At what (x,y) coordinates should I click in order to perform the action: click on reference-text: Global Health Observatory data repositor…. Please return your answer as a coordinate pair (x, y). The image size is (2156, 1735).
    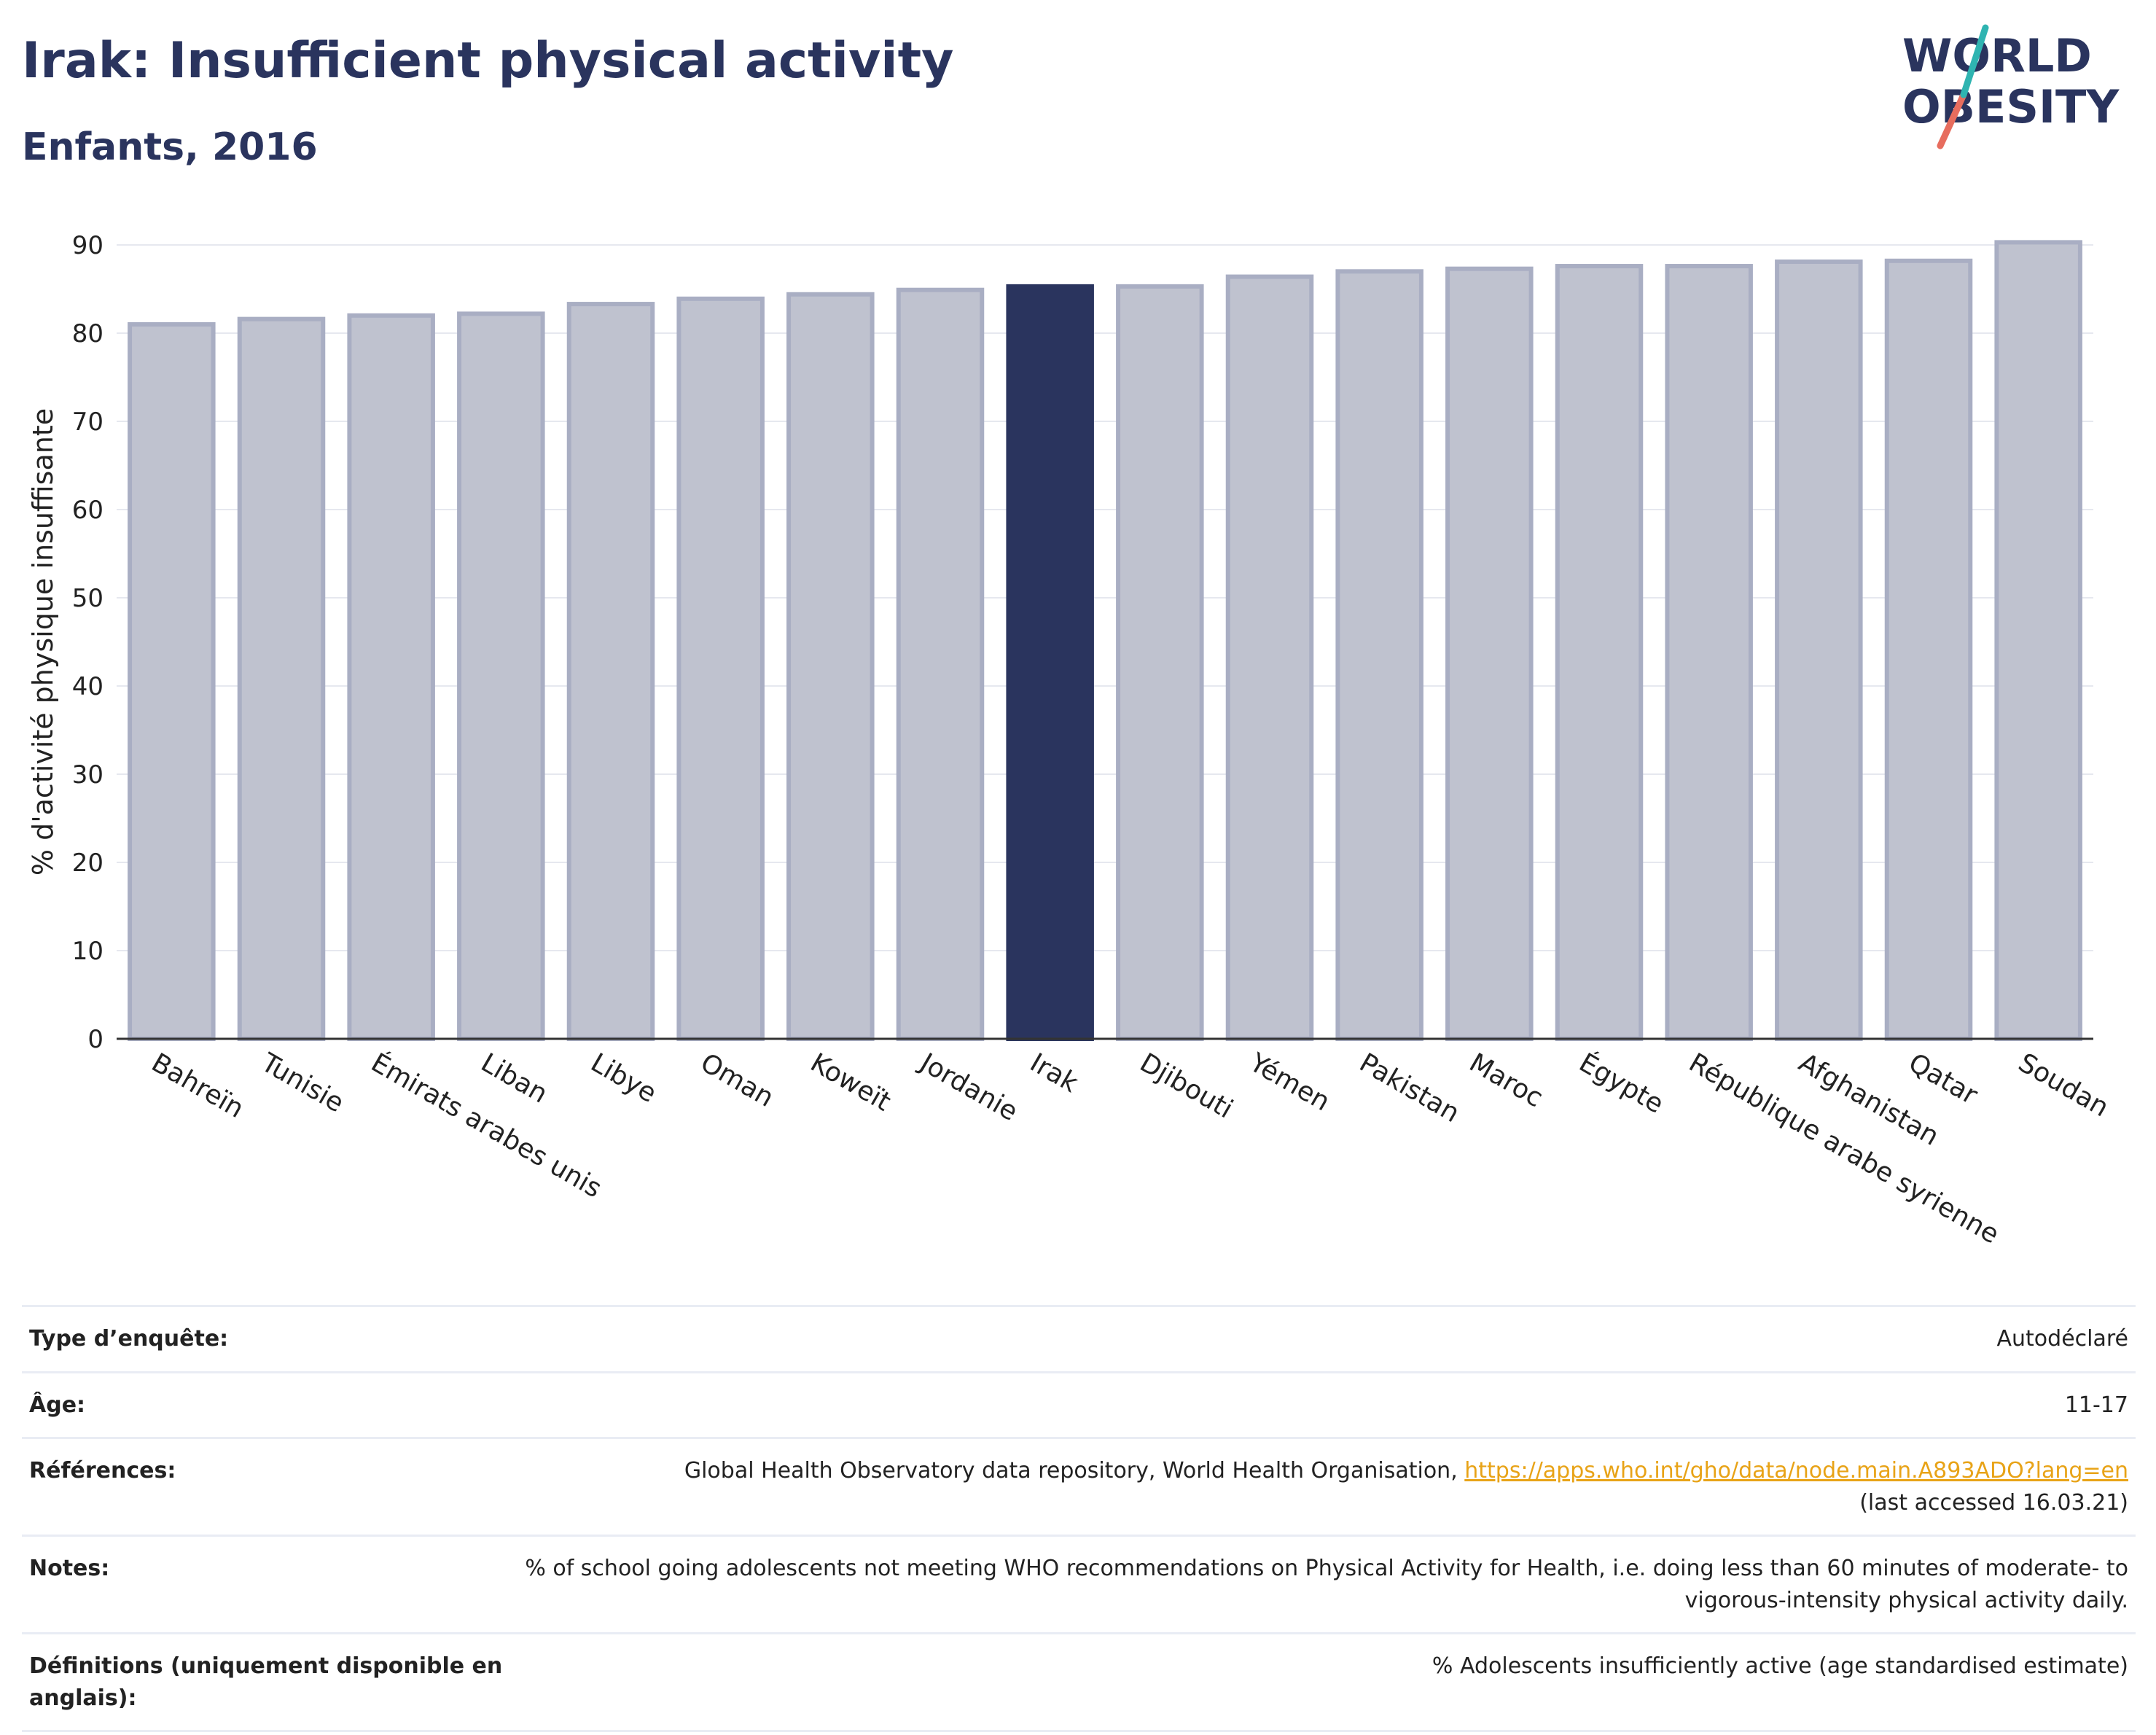
    Looking at the image, I should click on (1075, 1470).